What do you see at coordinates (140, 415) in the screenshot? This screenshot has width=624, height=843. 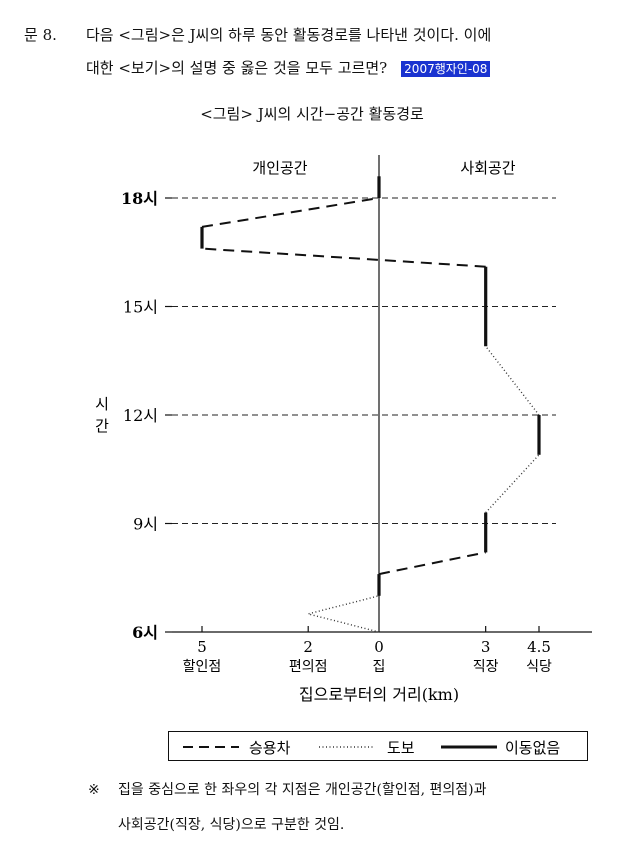 I see `y-tick-label-12: 12시` at bounding box center [140, 415].